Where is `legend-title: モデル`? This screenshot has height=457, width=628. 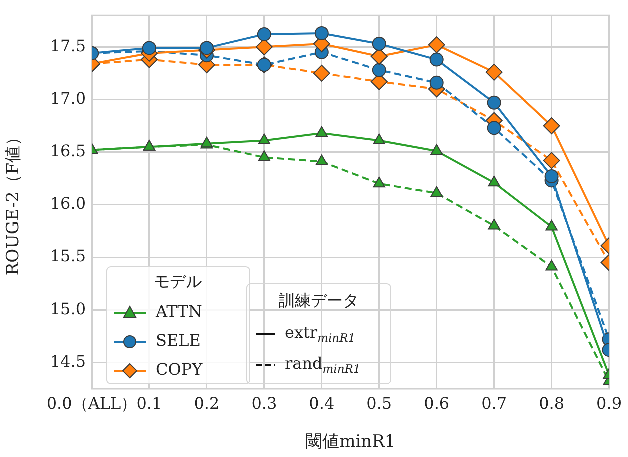
legend-title: モデル is located at coordinates (178, 282).